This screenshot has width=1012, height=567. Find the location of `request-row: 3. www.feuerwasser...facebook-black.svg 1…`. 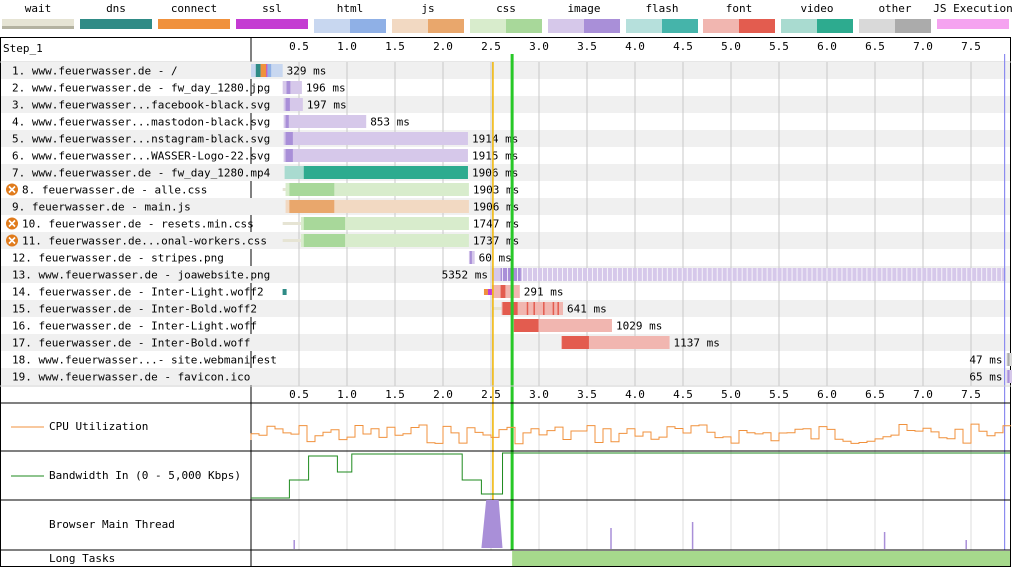

request-row: 3. www.feuerwasser...facebook-black.svg 1… is located at coordinates (179, 105).